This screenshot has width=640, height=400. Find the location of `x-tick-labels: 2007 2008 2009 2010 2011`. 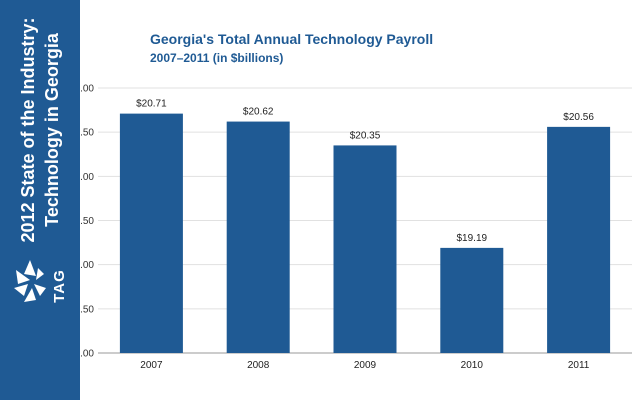

x-tick-labels: 2007 2008 2009 2010 2011 is located at coordinates (365, 365).